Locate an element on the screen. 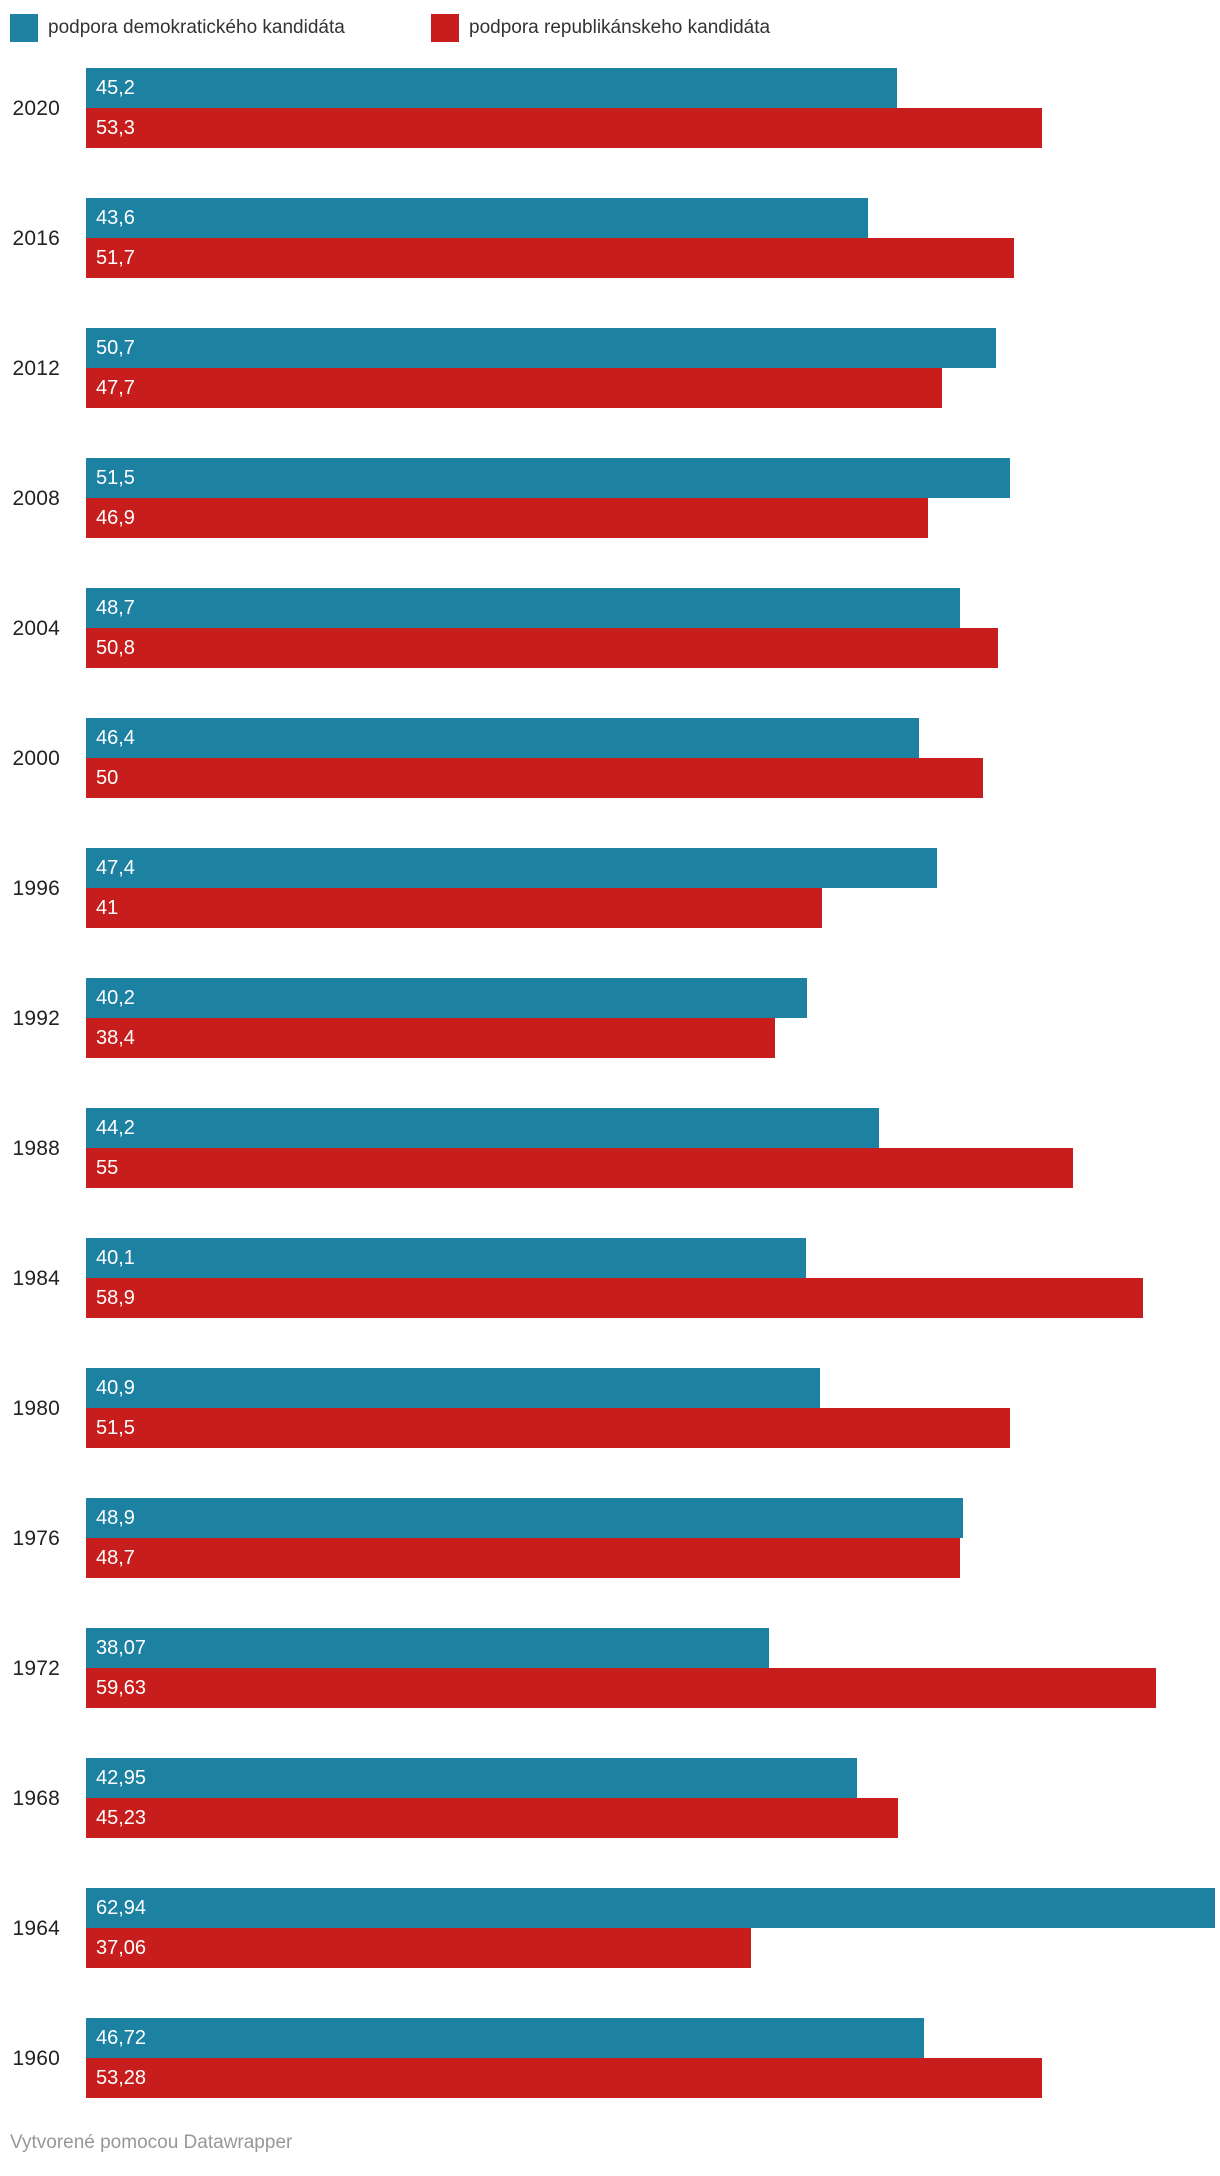 The image size is (1220, 2176). bar-value-democratic: 40,9 is located at coordinates (115, 1387).